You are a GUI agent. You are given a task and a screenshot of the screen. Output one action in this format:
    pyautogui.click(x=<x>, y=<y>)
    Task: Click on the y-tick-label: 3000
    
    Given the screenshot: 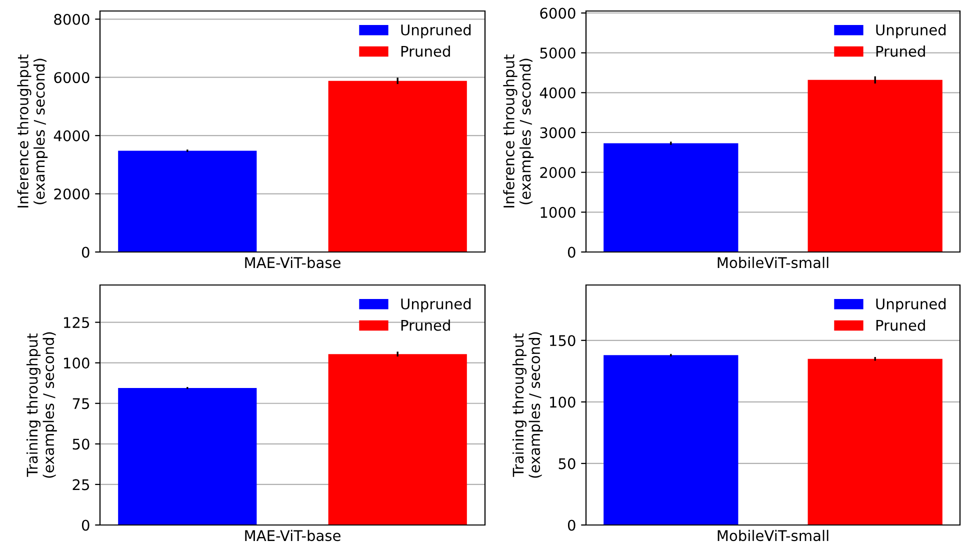 What is the action you would take?
    pyautogui.click(x=558, y=132)
    